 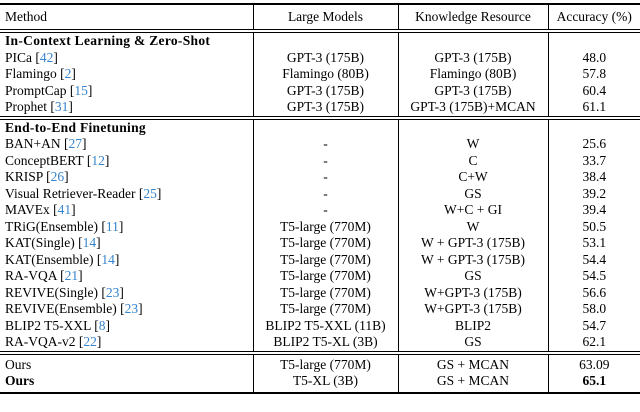 What do you see at coordinates (98, 160) in the screenshot?
I see `citation-link: 12` at bounding box center [98, 160].